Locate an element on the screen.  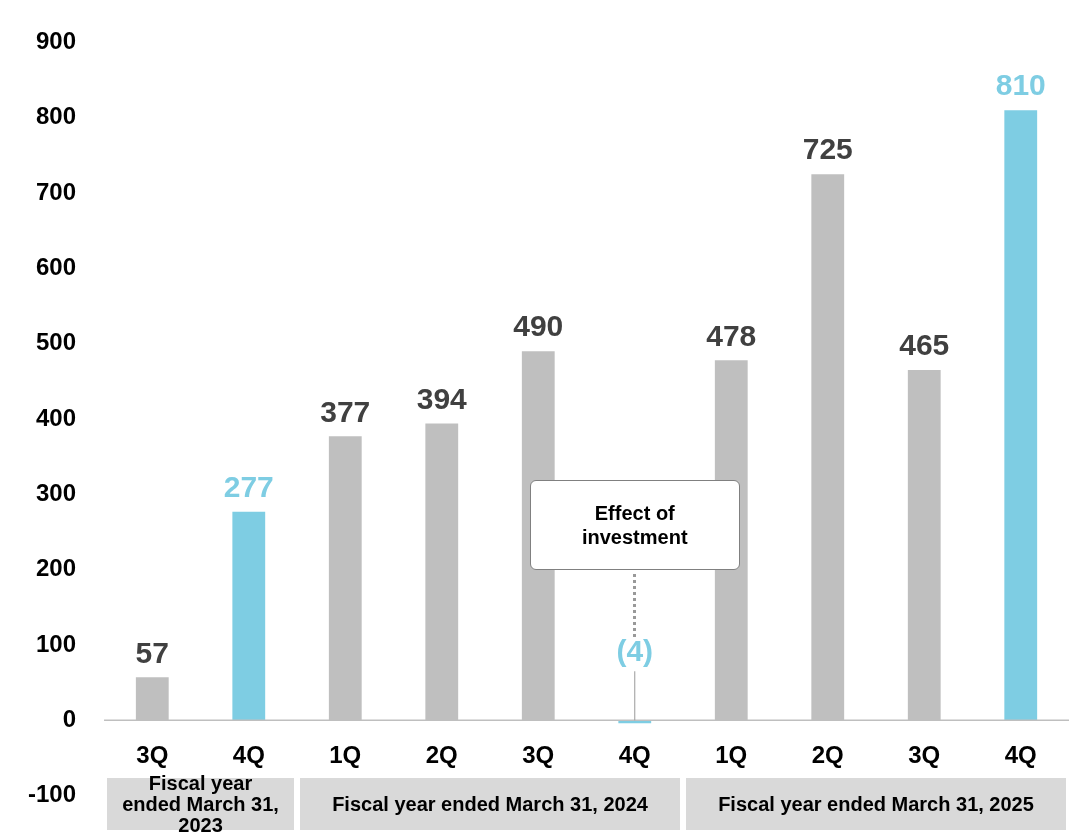
annotation: Fiscal year ended March 31, 2025 is located at coordinates (876, 803).